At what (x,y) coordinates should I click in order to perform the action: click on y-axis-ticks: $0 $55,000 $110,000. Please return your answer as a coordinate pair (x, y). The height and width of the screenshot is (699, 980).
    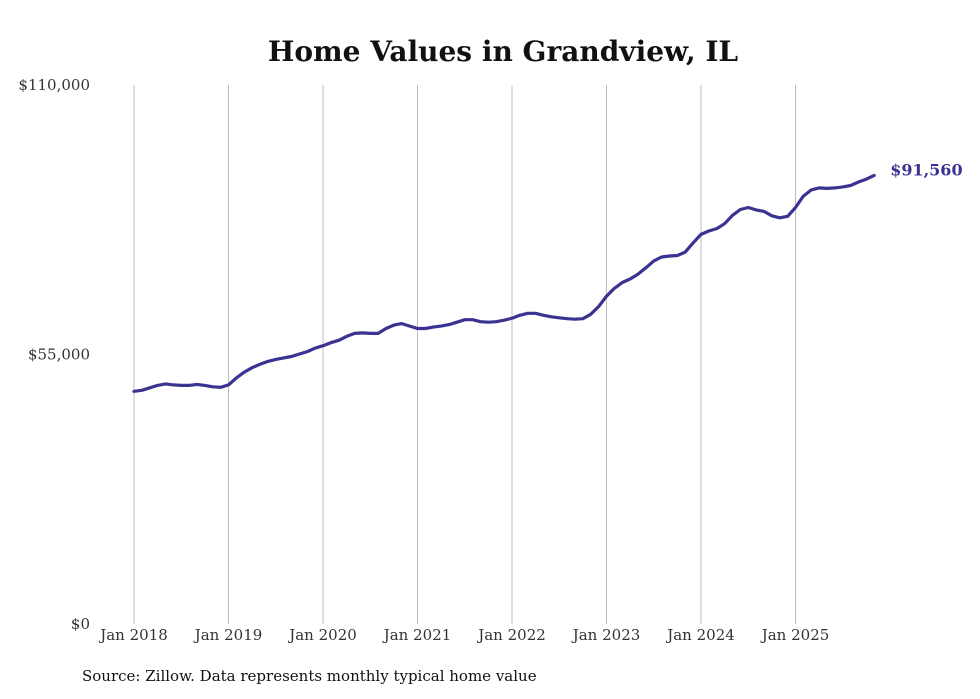
    Looking at the image, I should click on (54, 354).